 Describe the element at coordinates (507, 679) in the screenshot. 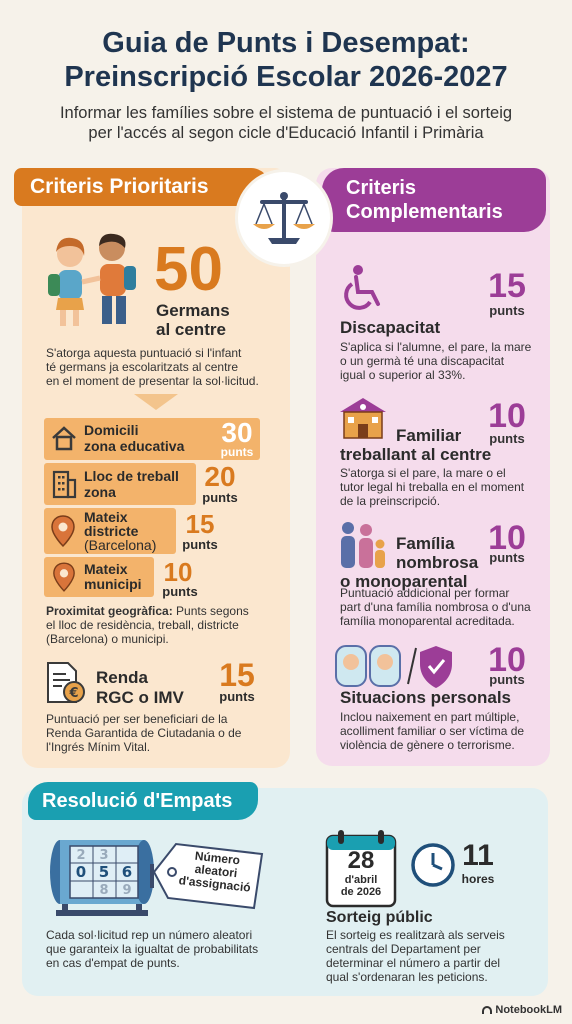

I see `personal-unit: punts` at that location.